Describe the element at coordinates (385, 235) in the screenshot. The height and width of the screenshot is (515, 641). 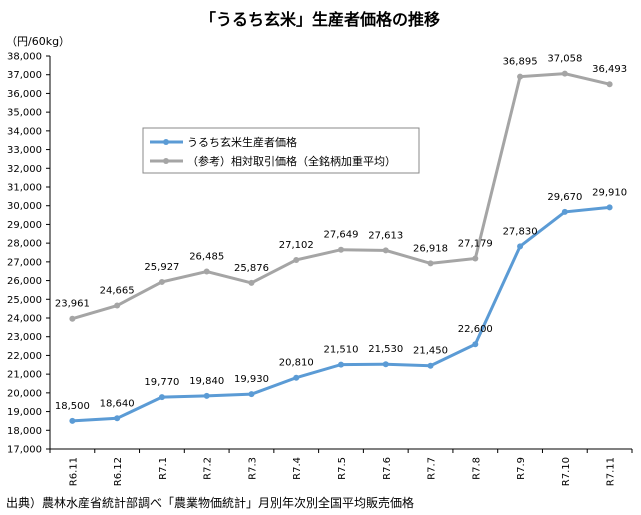
I see `data-label: 27,613` at that location.